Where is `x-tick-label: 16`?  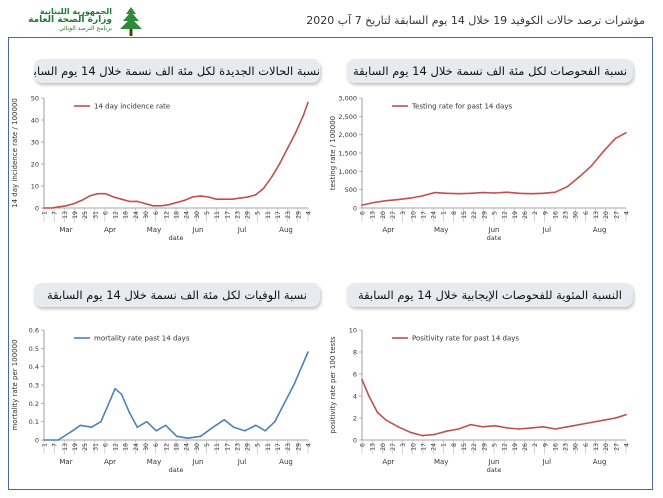 x-tick-label: 16 is located at coordinates (555, 447).